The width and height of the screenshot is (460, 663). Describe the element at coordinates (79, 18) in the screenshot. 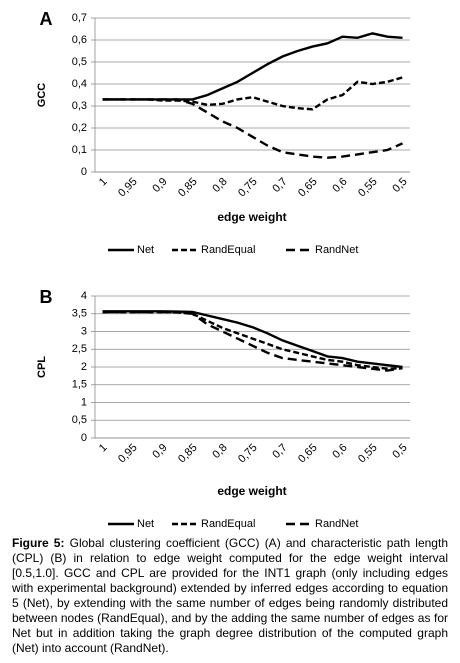

I see `y-tick-label: 0,7` at that location.